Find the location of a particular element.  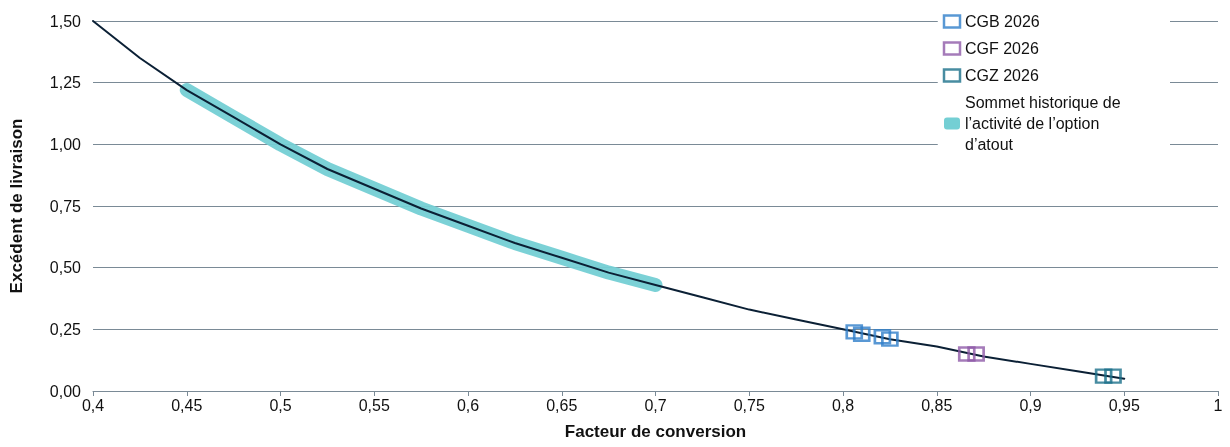

y-tick-label: 1,50 is located at coordinates (65, 21).